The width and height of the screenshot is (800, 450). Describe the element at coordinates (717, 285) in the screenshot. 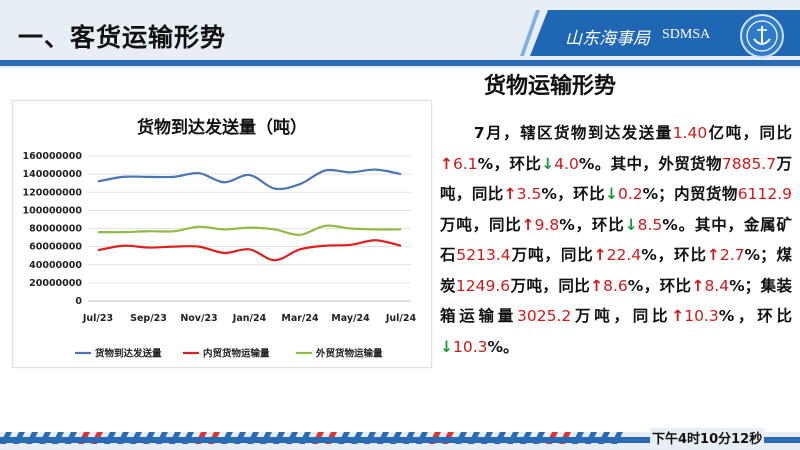

I see `stat-value: 8.4` at that location.